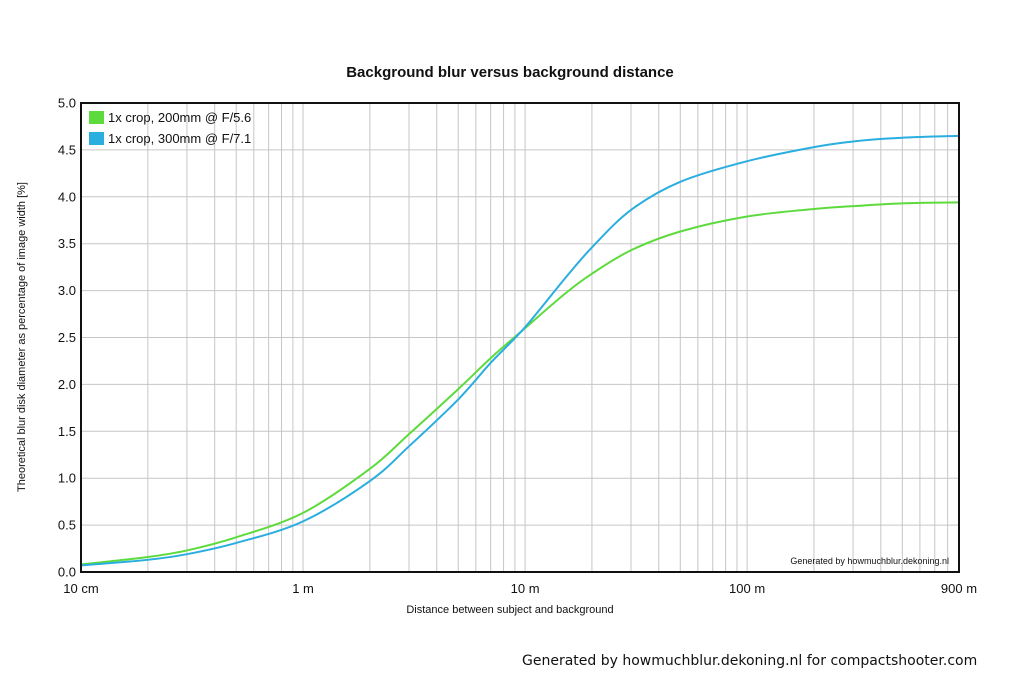 The height and width of the screenshot is (682, 1024). I want to click on y-tick-label: 4.0, so click(67, 196).